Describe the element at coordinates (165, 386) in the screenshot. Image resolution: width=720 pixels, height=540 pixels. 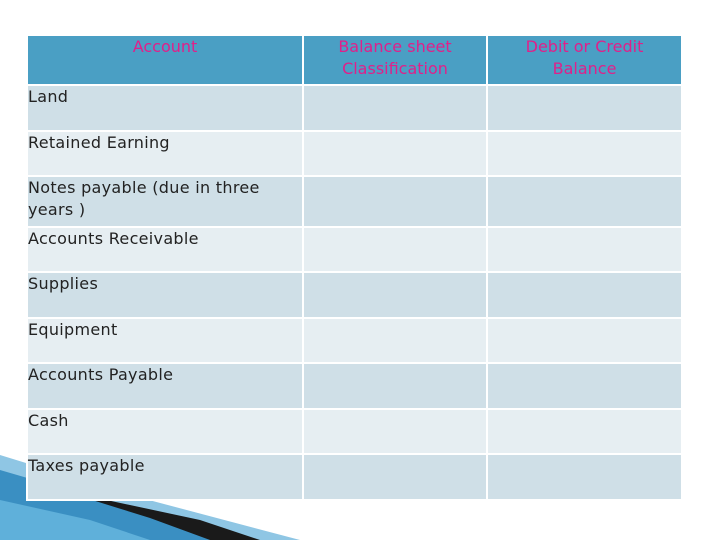
I see `account-cell: Accounts Payable` at that location.